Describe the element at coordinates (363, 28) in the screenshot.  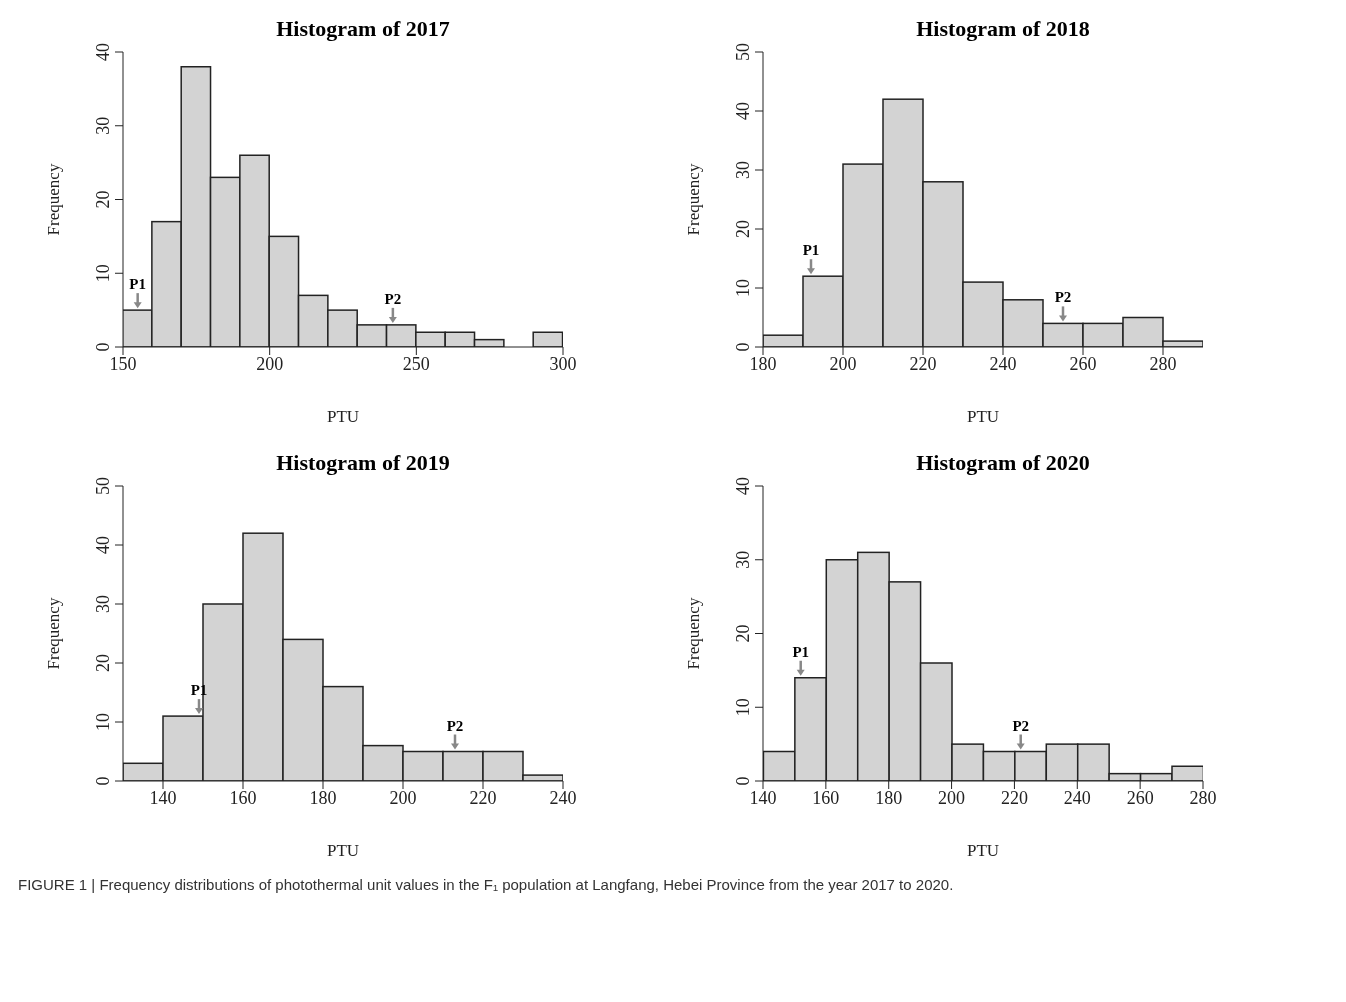
I see `chart-title: Histogram of 2017` at that location.